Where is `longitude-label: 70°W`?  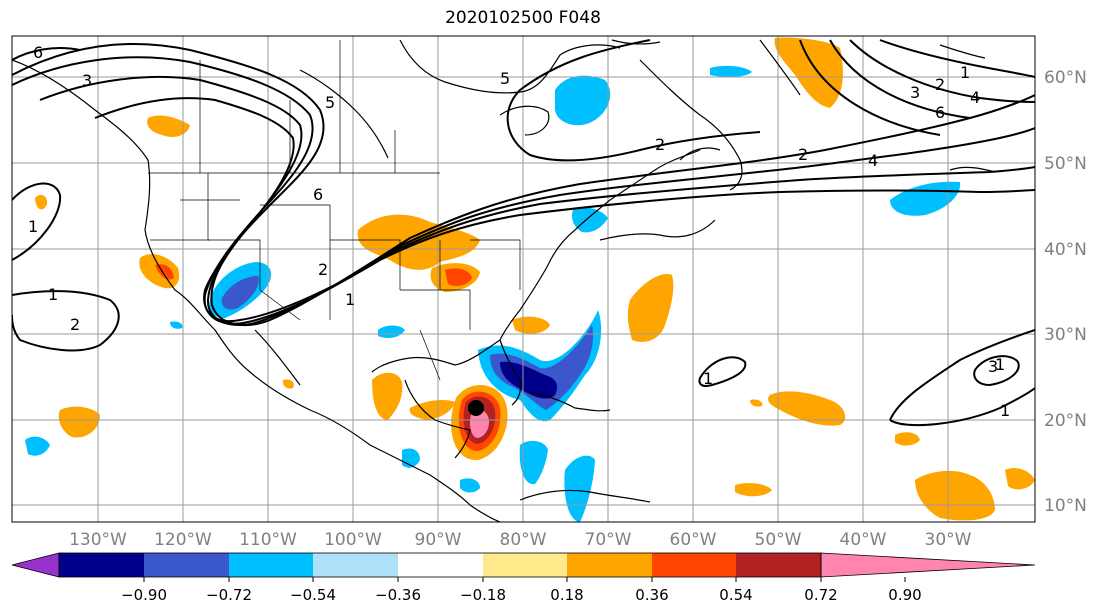
longitude-label: 70°W is located at coordinates (608, 540).